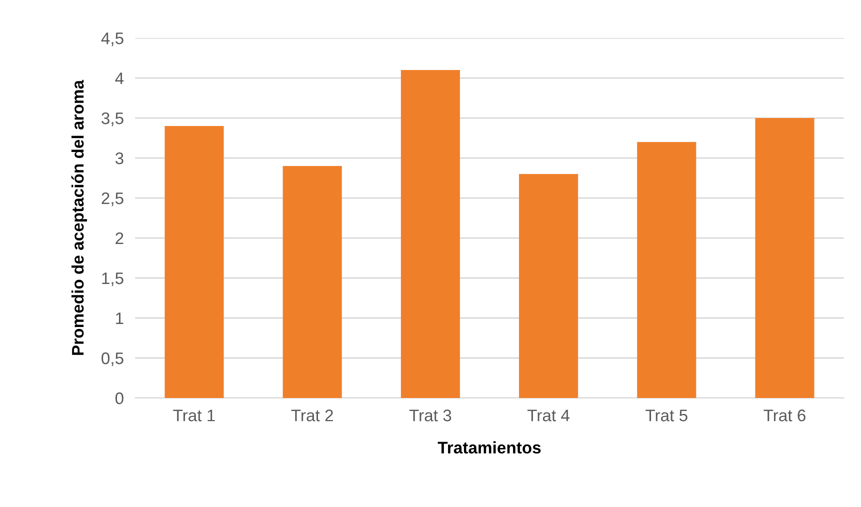 This screenshot has width=861, height=507. Describe the element at coordinates (79, 217) in the screenshot. I see `y-axis-title: Promedio de aceptación del aroma` at that location.